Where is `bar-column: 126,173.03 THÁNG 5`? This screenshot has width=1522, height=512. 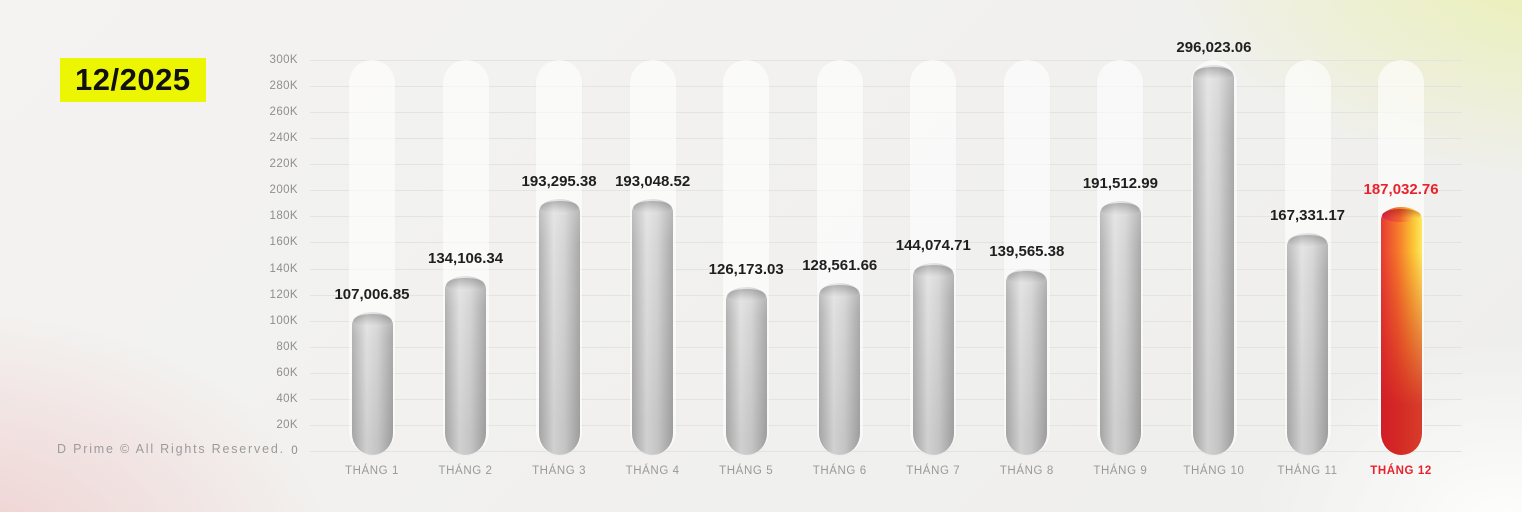
bar-column: 126,173.03 THÁNG 5 is located at coordinates (746, 268).